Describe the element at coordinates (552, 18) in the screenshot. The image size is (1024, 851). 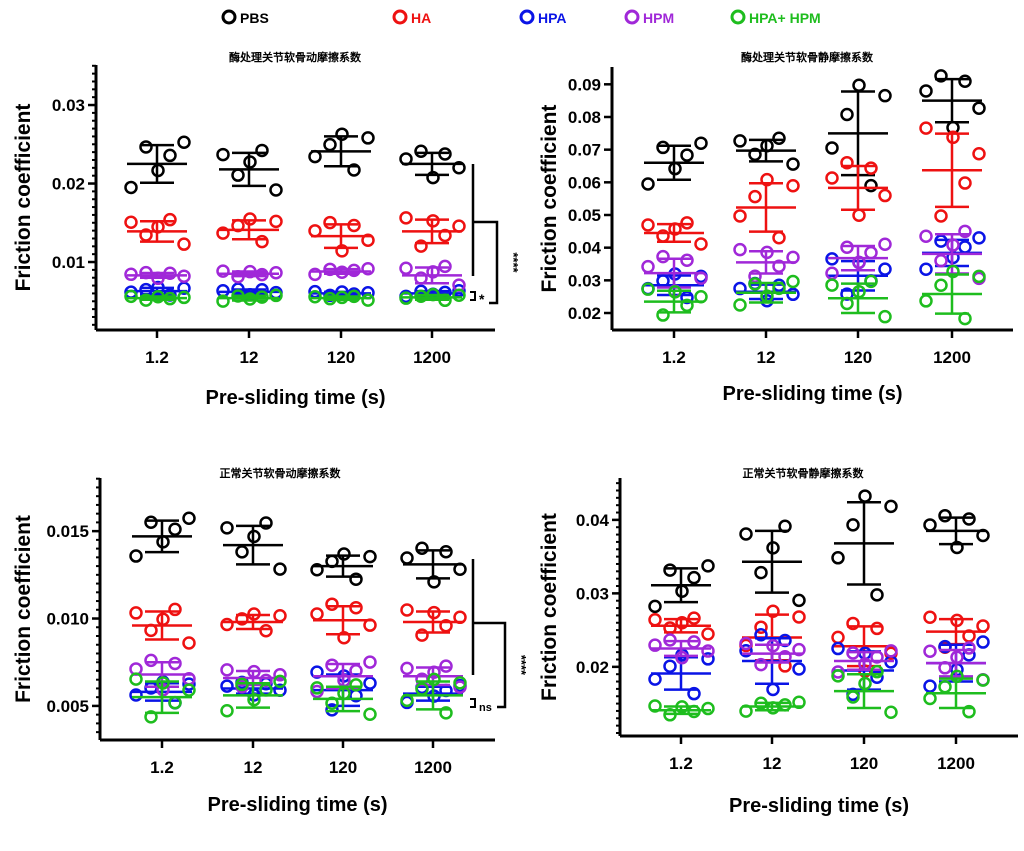
I see `legend-label: HPA` at that location.